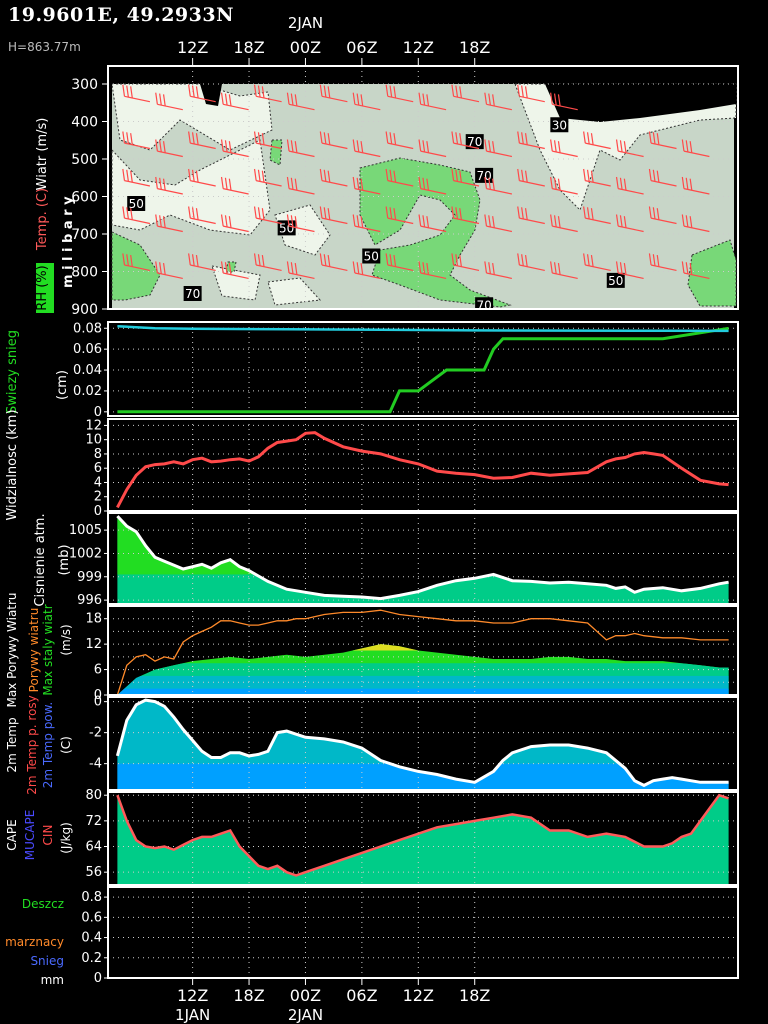 The width and height of the screenshot is (768, 1024). Describe the element at coordinates (47, 961) in the screenshot. I see `snow-legend: Snieg` at that location.